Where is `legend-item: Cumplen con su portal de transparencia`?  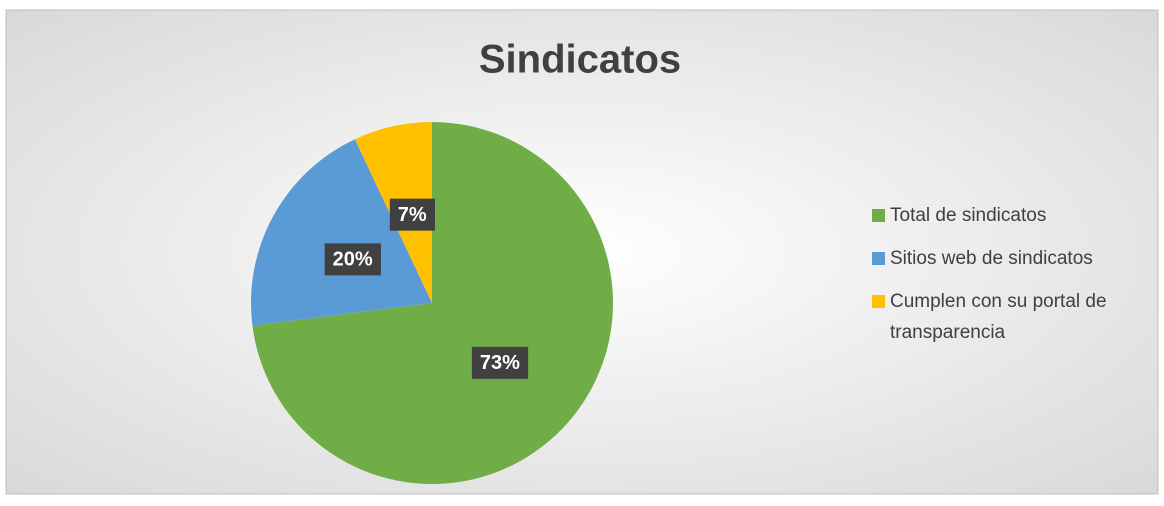 legend-item: Cumplen con su portal de transparencia is located at coordinates (1016, 317).